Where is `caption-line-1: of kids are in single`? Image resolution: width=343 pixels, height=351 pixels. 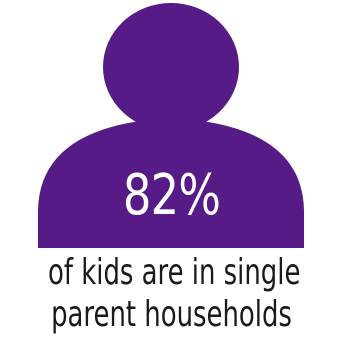
caption-line-1: of kids are in single is located at coordinates (174, 272).